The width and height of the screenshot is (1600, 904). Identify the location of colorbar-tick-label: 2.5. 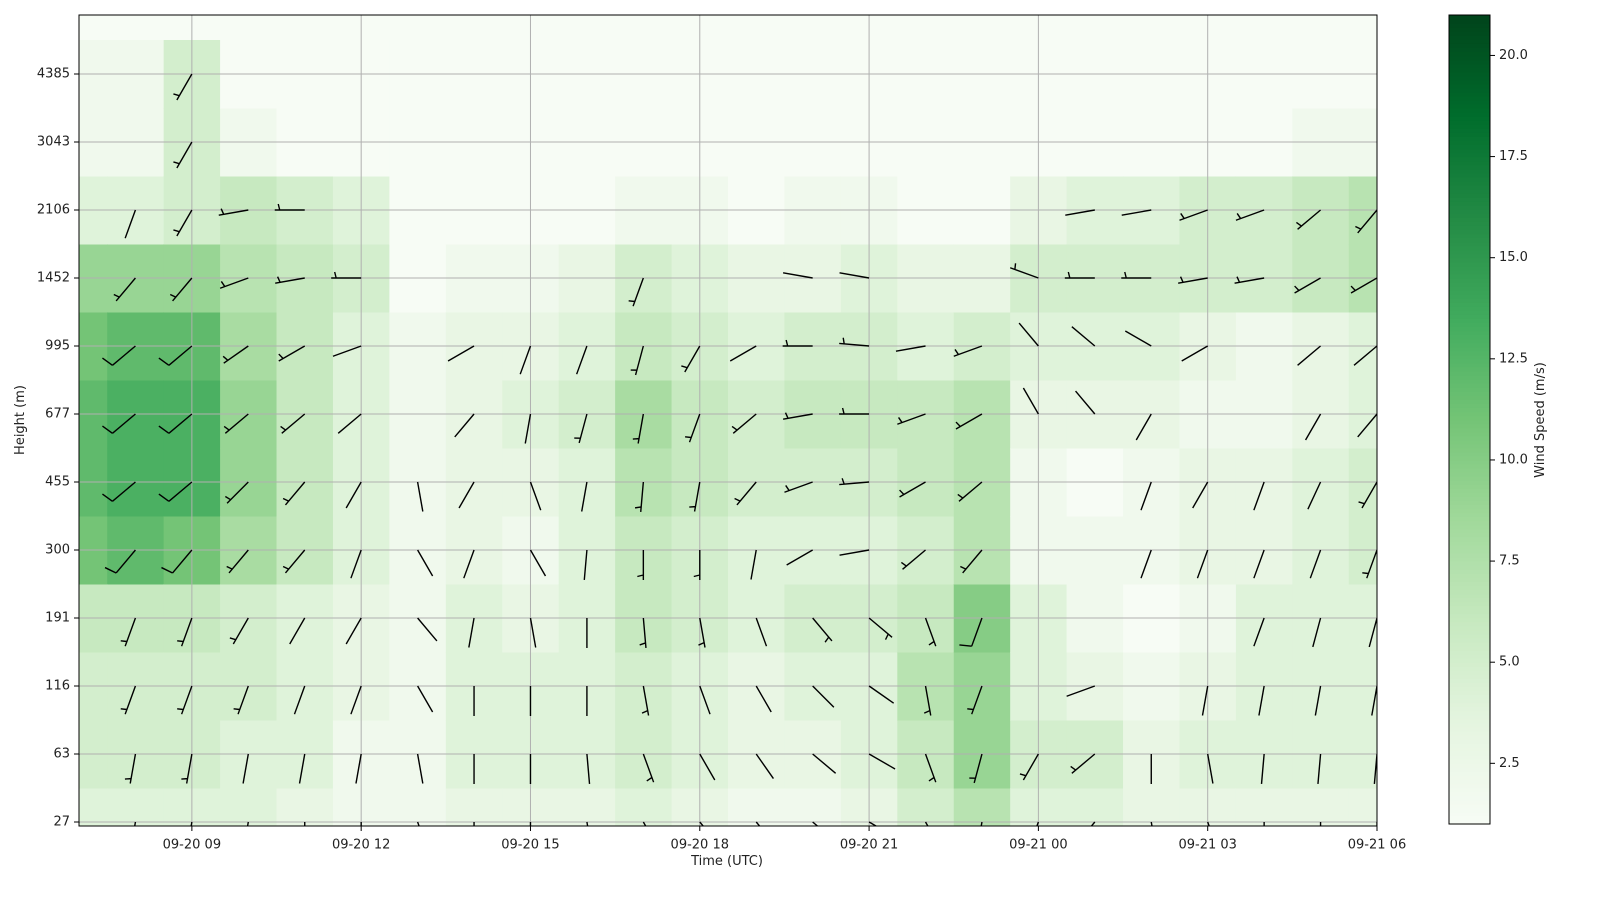
(1509, 763).